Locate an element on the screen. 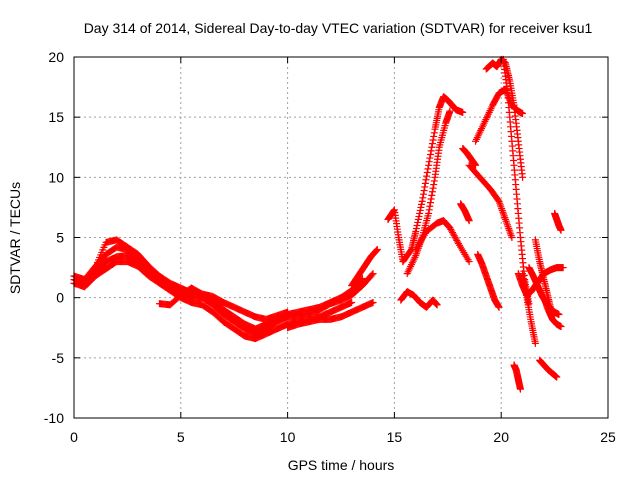  y-tick-label: 10 is located at coordinates (56, 177).